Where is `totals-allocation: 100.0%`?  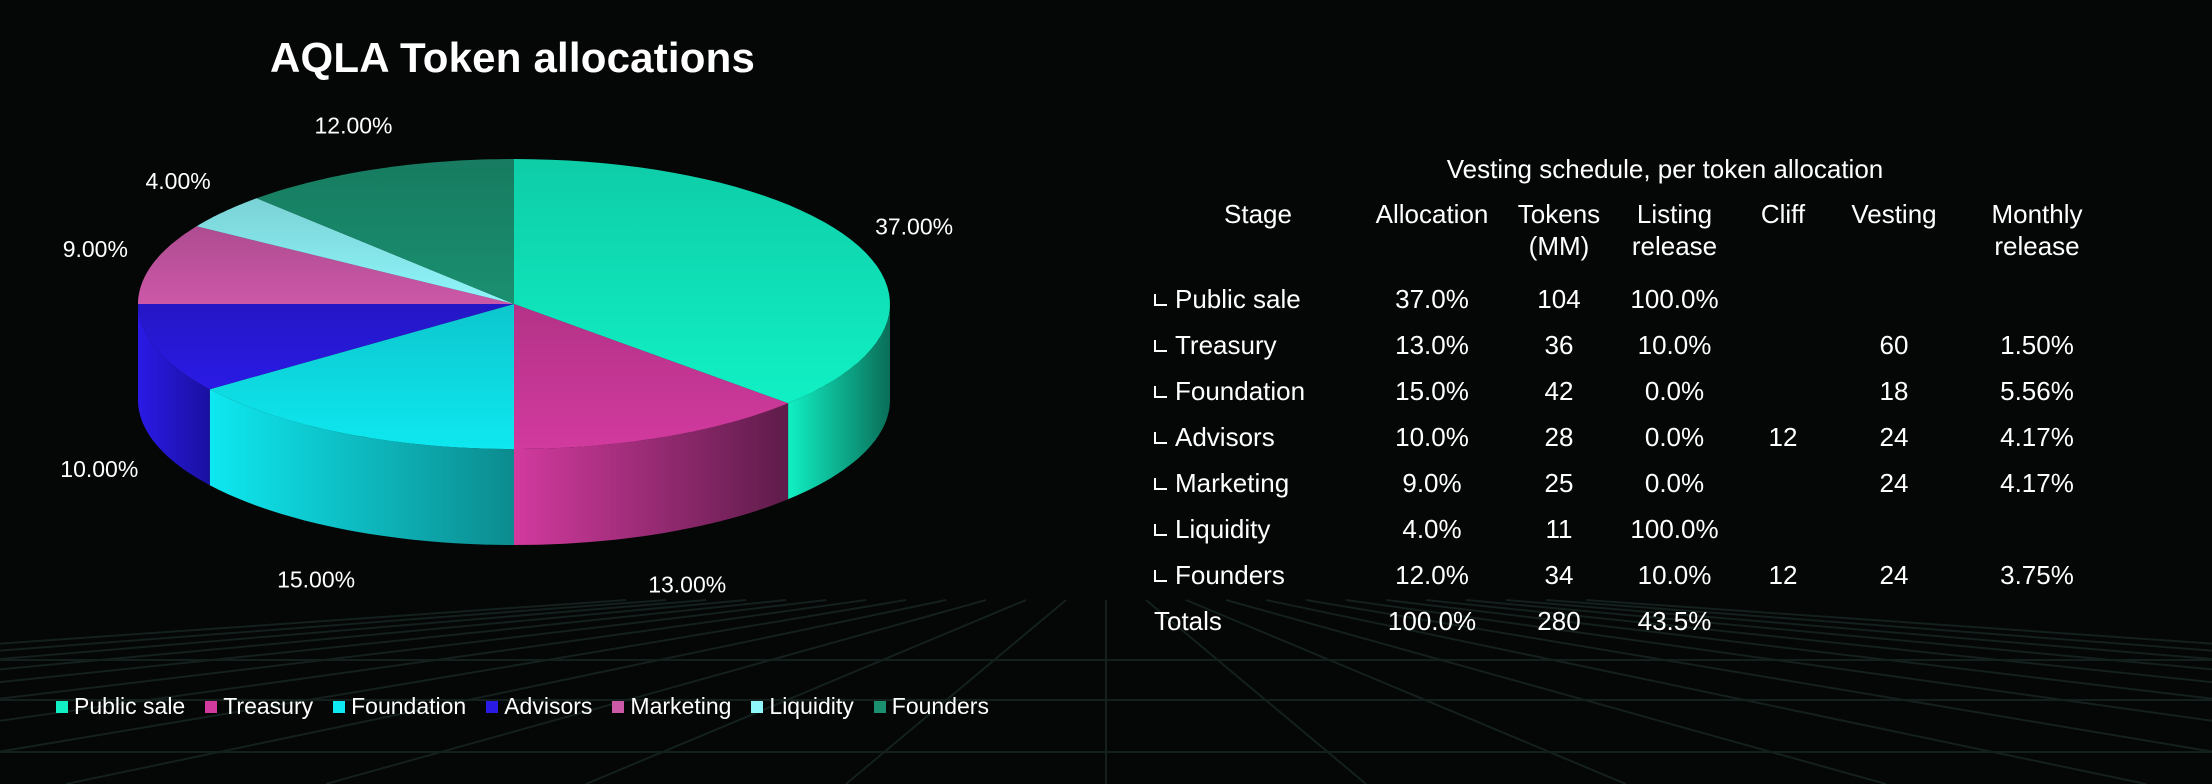 totals-allocation: 100.0% is located at coordinates (1432, 620).